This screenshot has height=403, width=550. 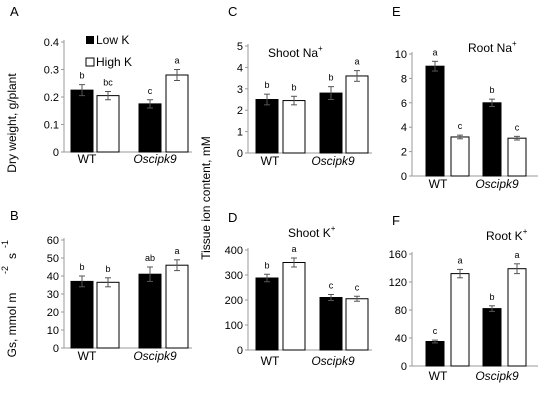 I want to click on group-label-a-oscipk9: Oscipk9, so click(x=155, y=159).